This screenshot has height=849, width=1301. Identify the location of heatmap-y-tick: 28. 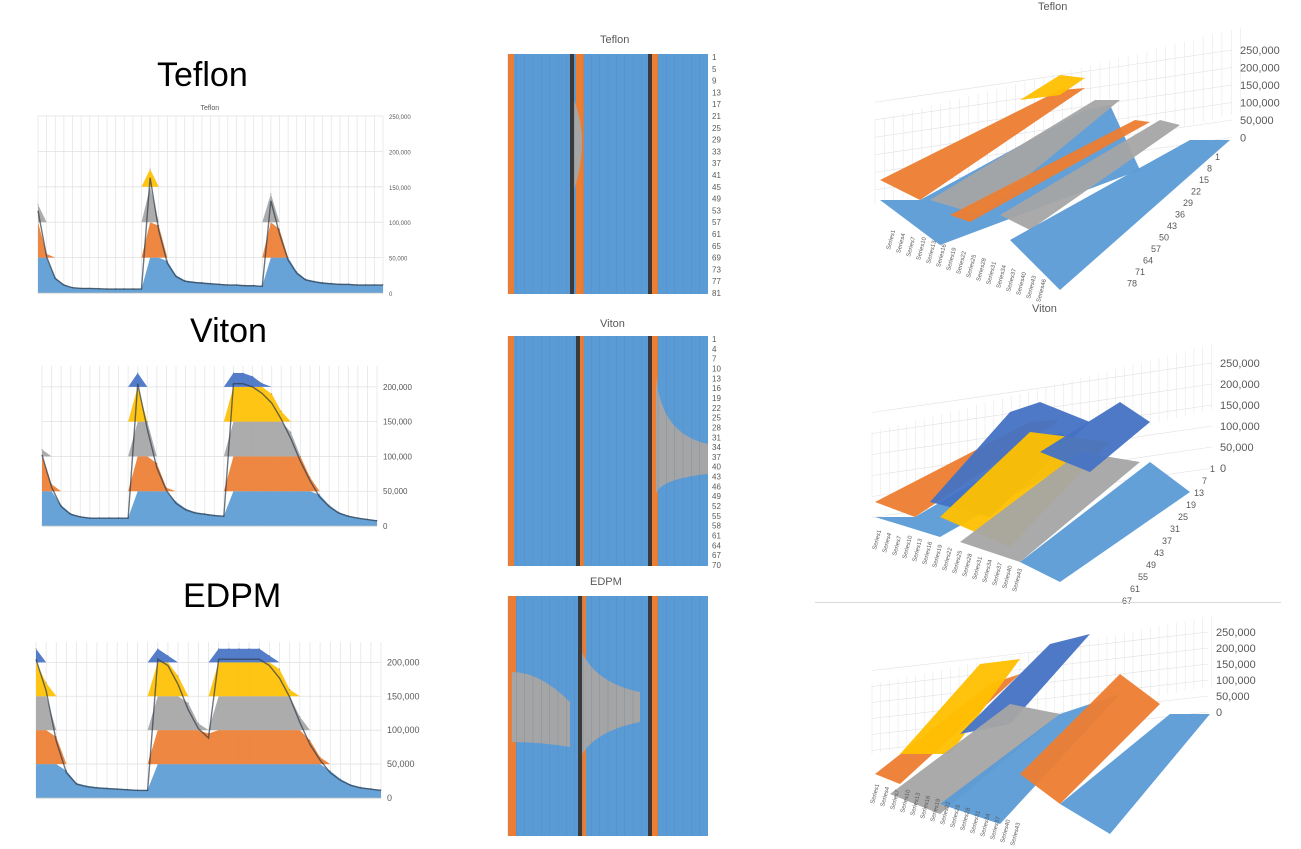
(716, 427).